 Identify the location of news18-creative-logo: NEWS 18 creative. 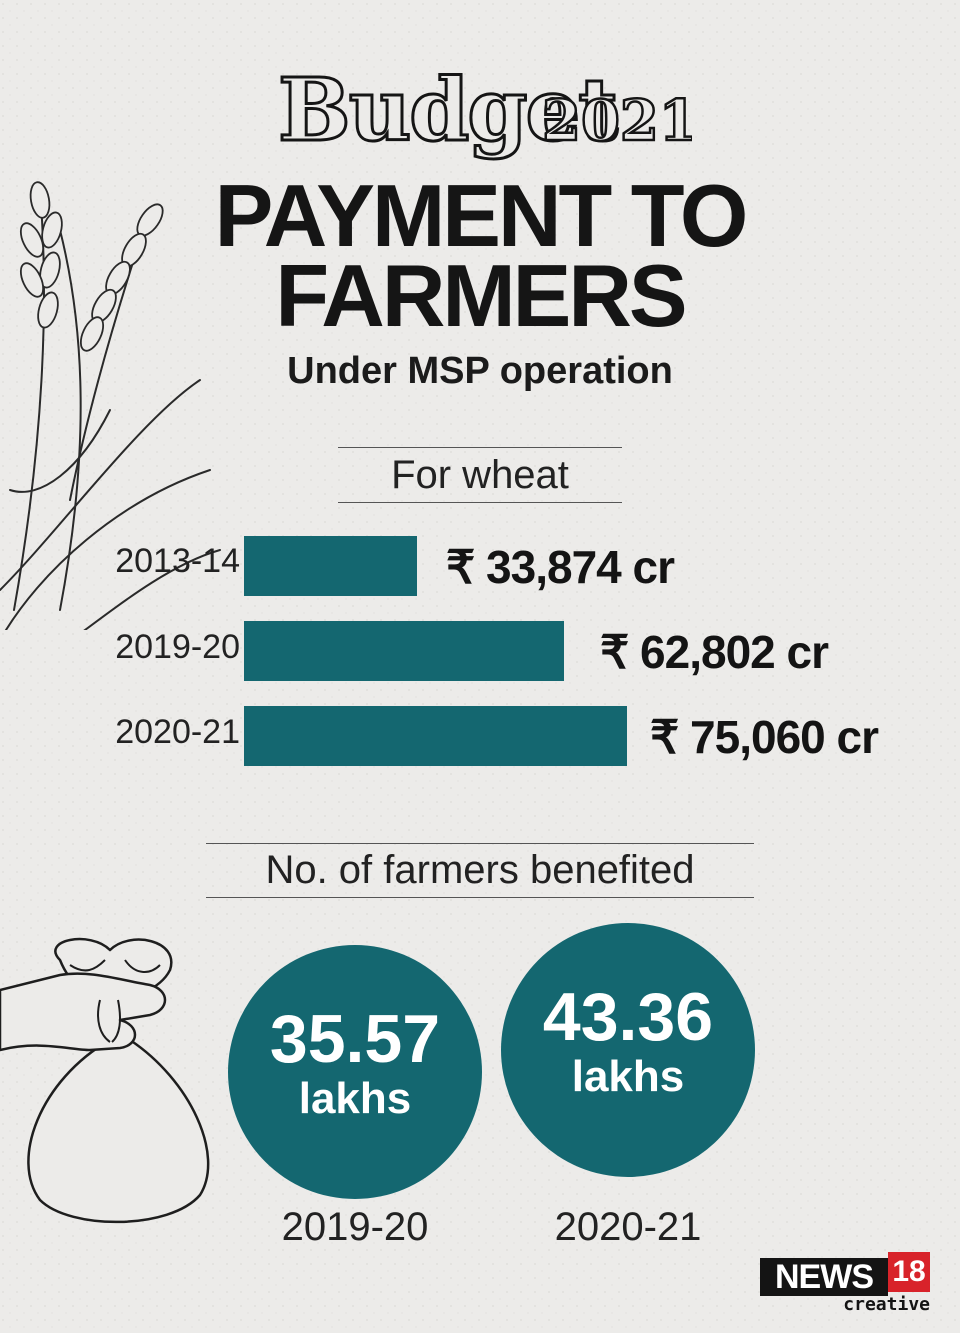
(846, 1283).